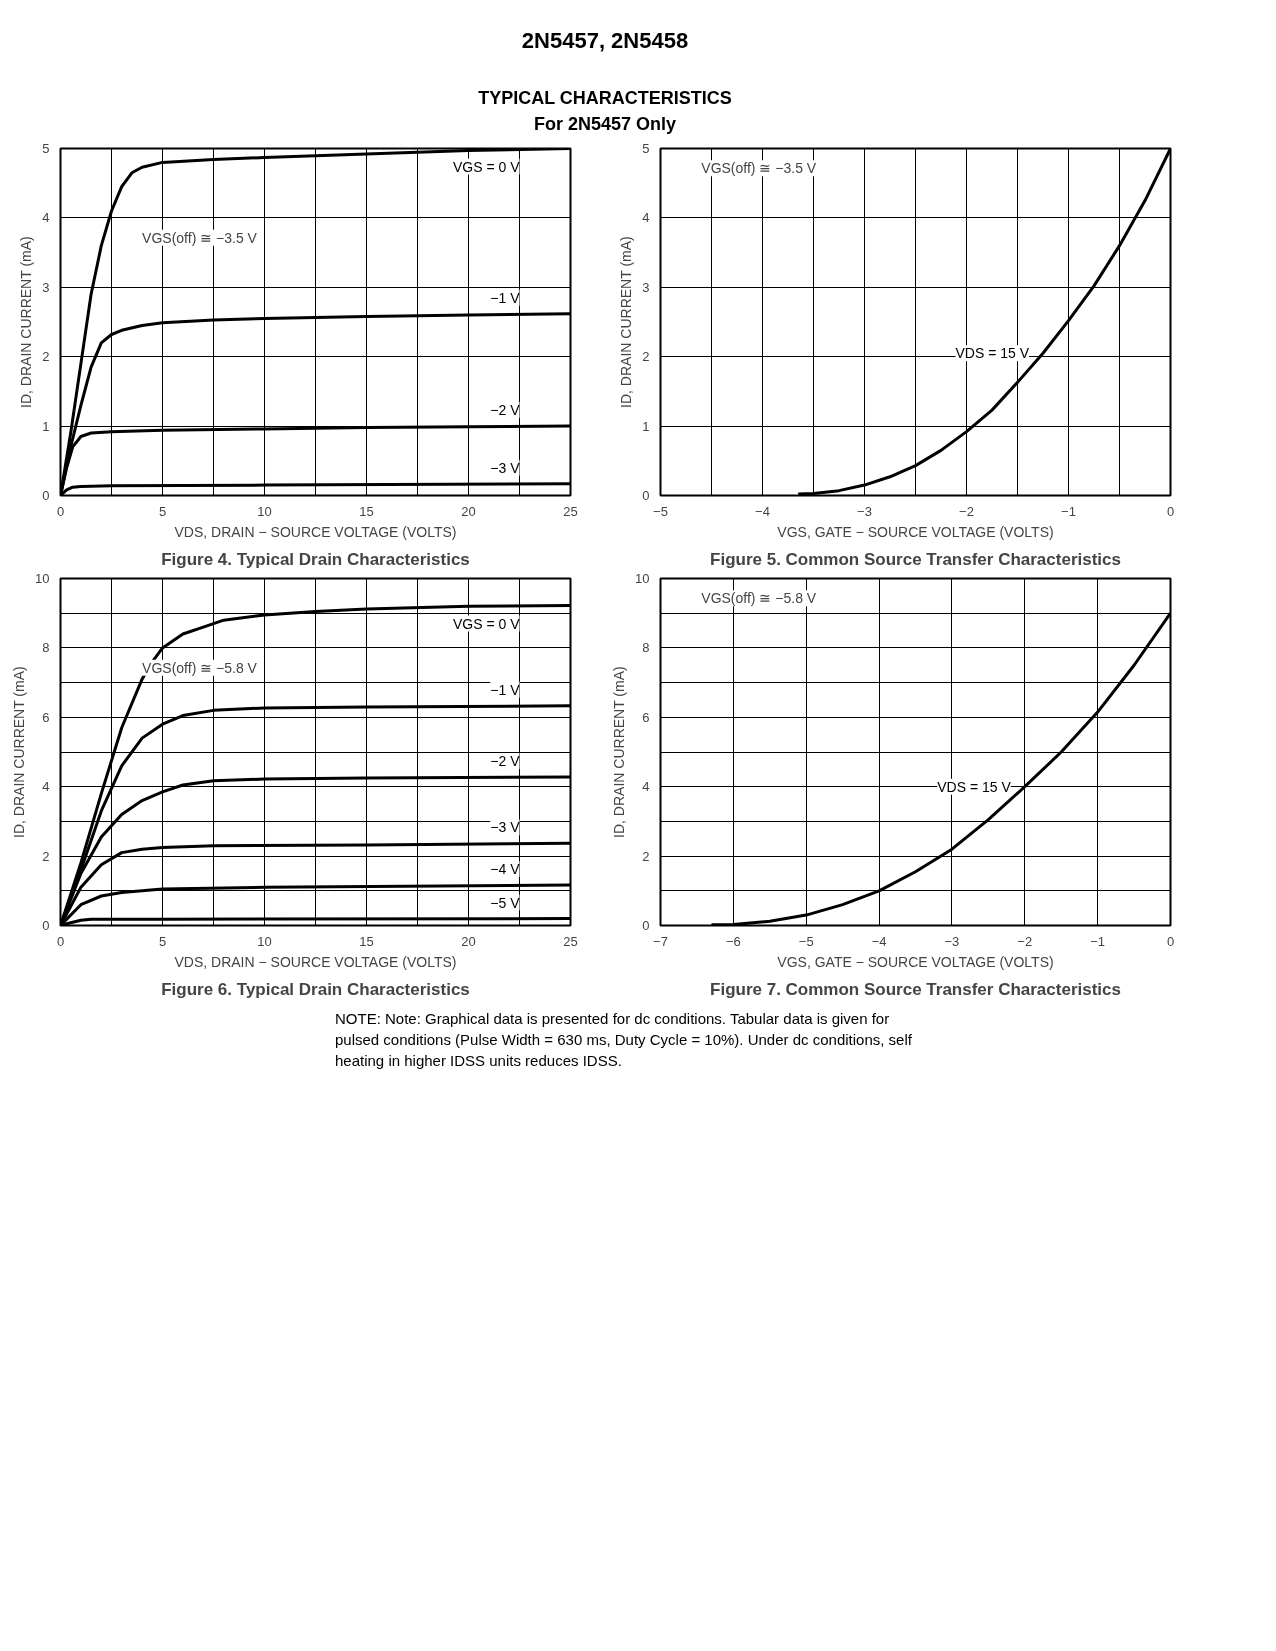 The width and height of the screenshot is (1276, 1651). I want to click on text: TYPICAL CHARACTERISTICS, so click(605, 99).